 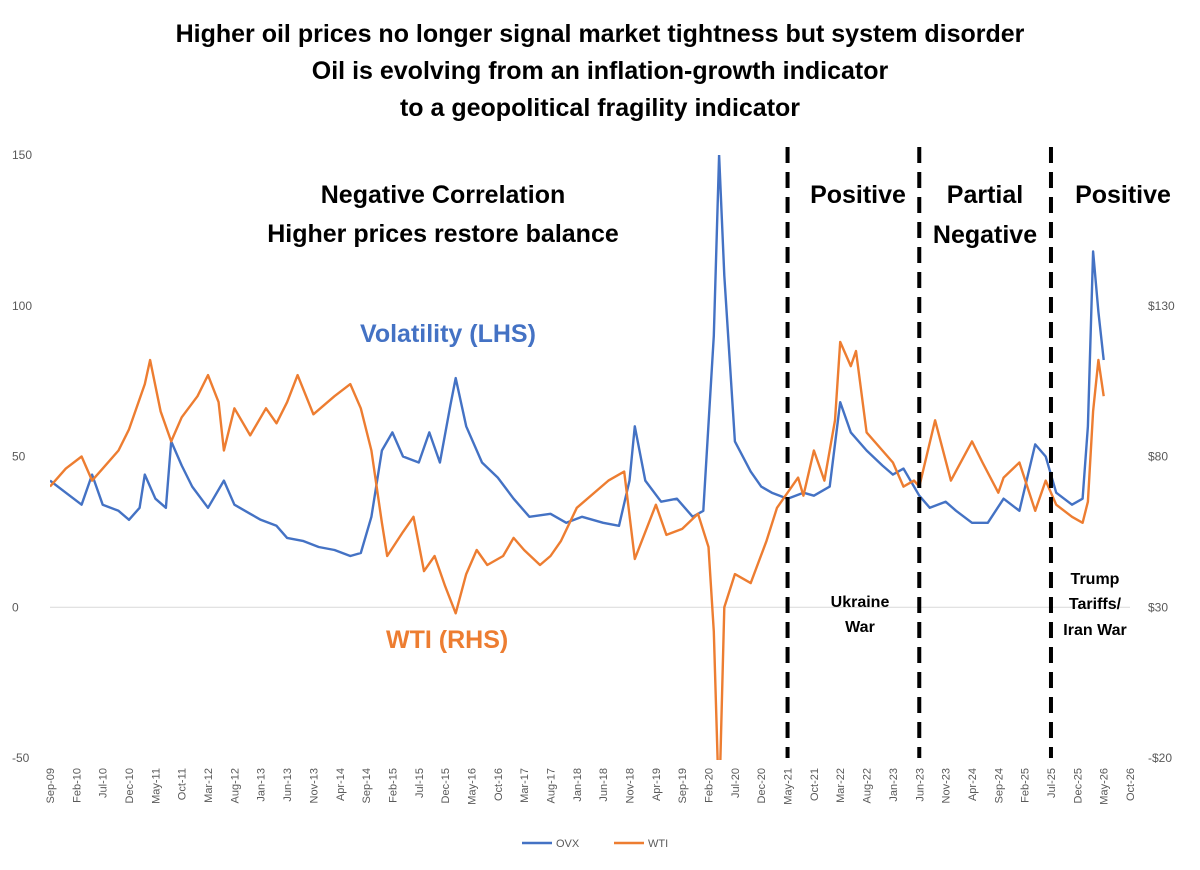 I want to click on x-axis-tick: Mar-12, so click(x=209, y=785).